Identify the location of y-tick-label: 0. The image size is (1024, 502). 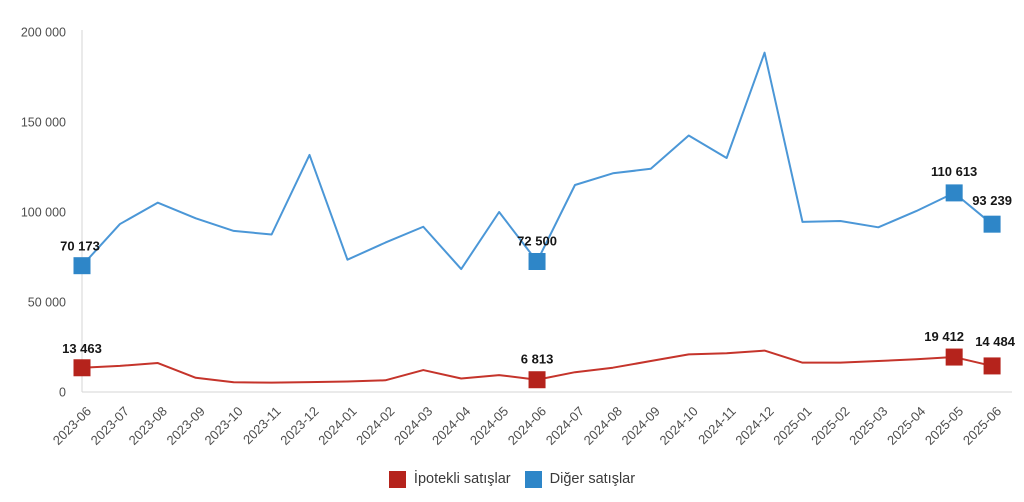
(62, 393).